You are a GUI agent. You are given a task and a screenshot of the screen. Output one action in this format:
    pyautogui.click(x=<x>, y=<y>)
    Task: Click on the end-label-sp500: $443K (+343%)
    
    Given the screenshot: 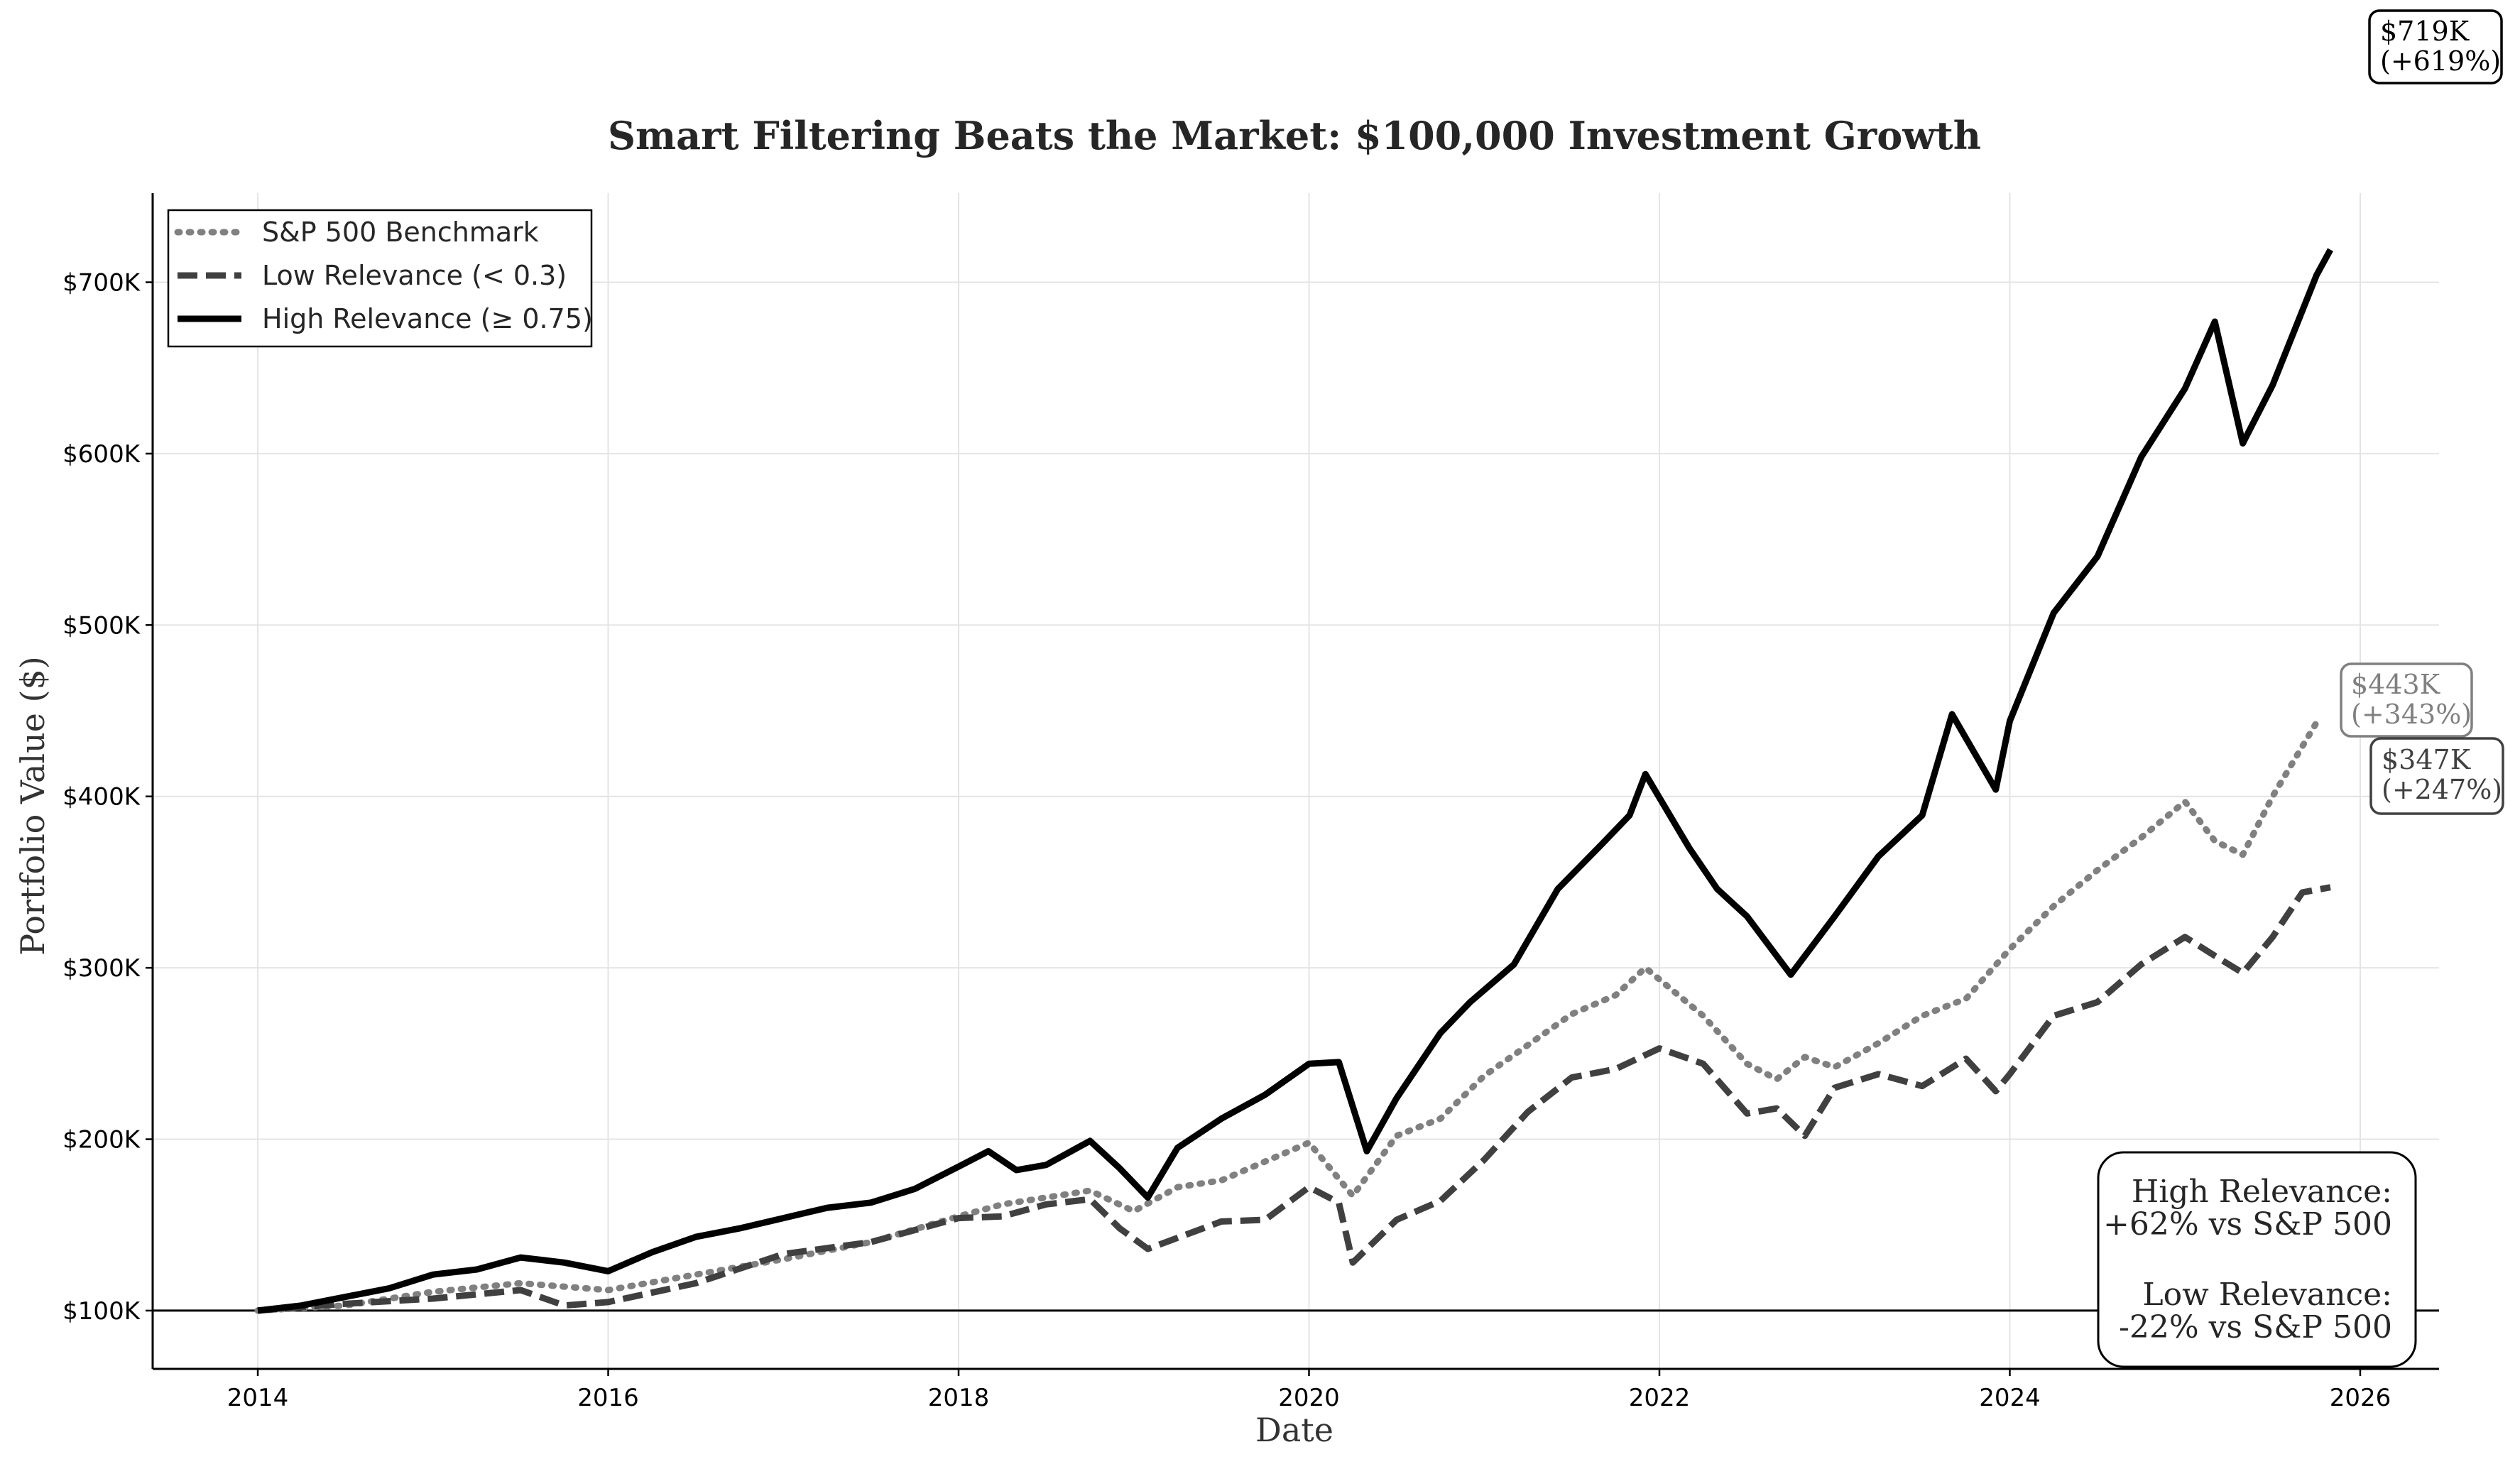 What is the action you would take?
    pyautogui.click(x=2406, y=700)
    